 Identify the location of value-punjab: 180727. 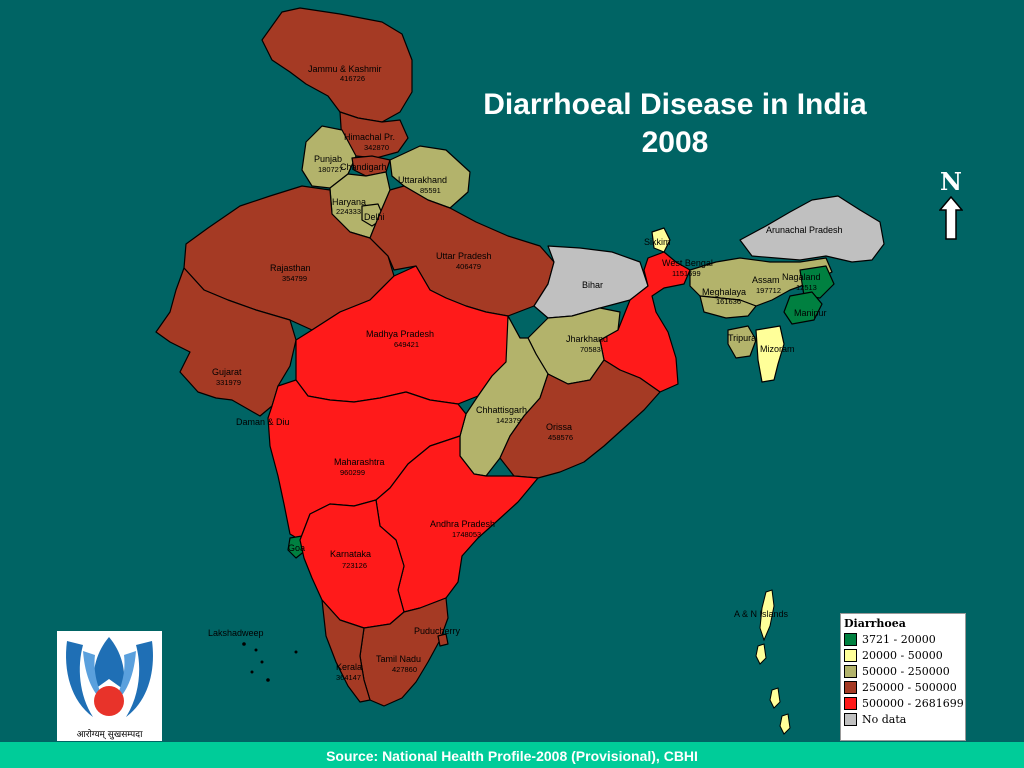
(330, 169).